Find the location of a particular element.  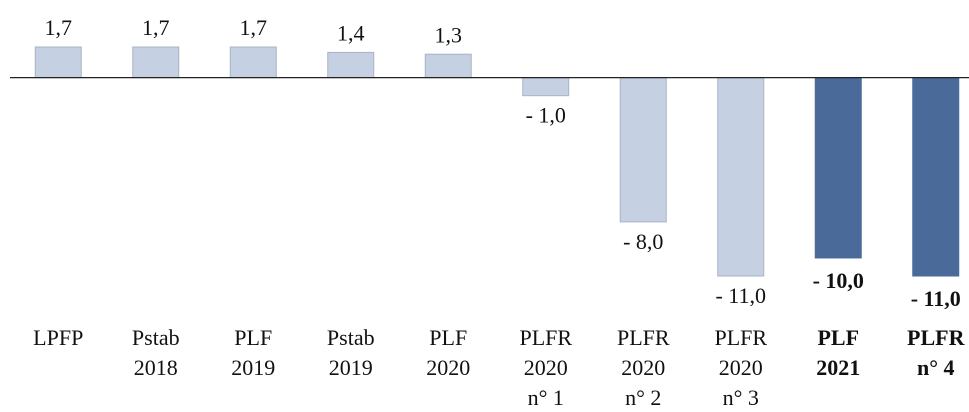

value-label: - 1,0 is located at coordinates (546, 115).